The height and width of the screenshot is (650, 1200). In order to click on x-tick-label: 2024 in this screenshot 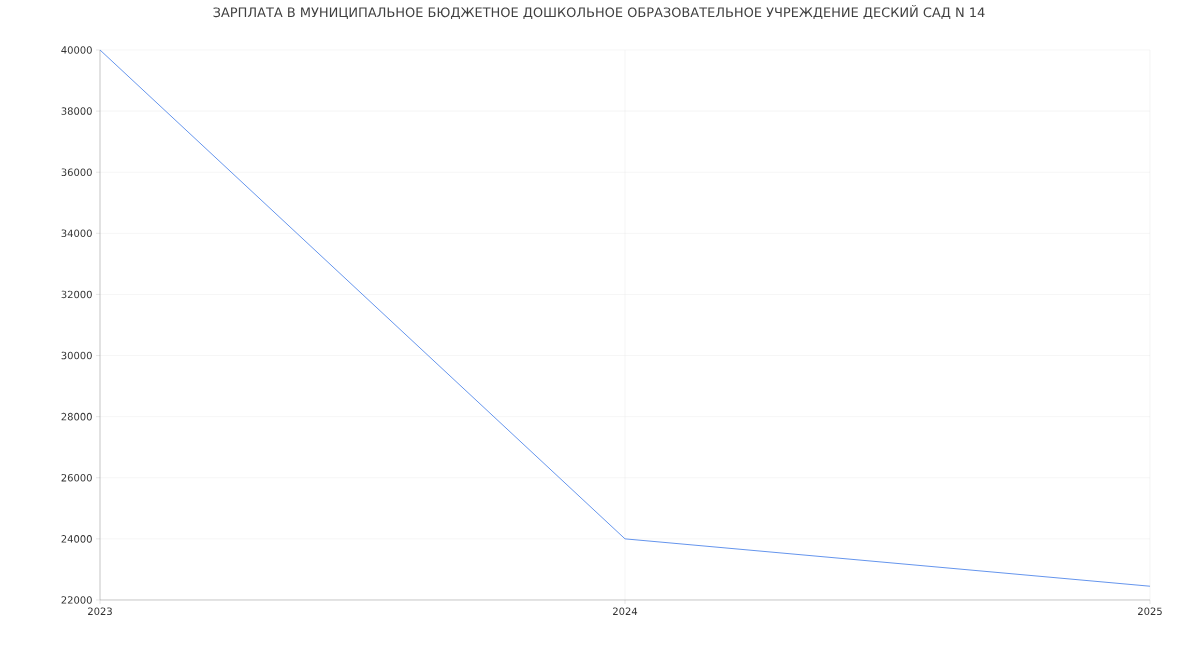, I will do `click(625, 611)`.